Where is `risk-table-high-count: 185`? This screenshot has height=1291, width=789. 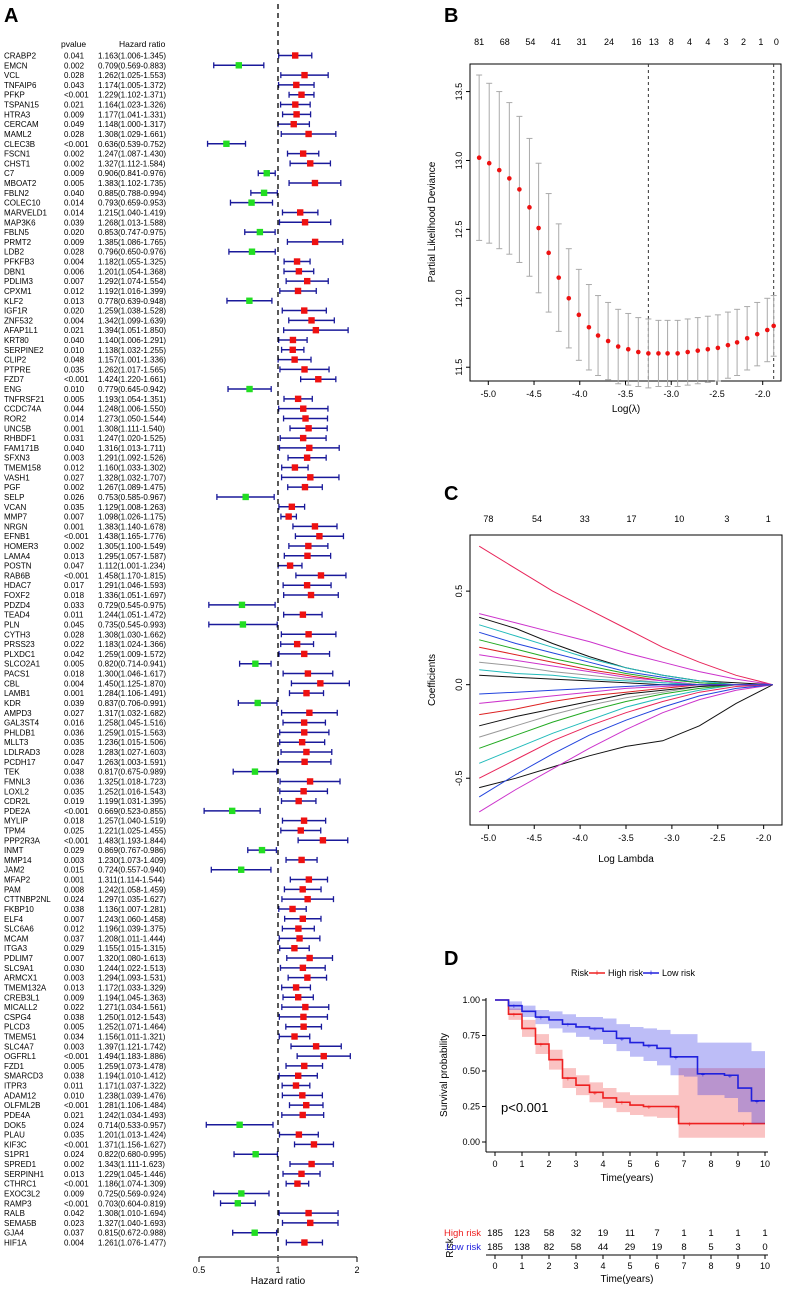 risk-table-high-count: 185 is located at coordinates (495, 1233).